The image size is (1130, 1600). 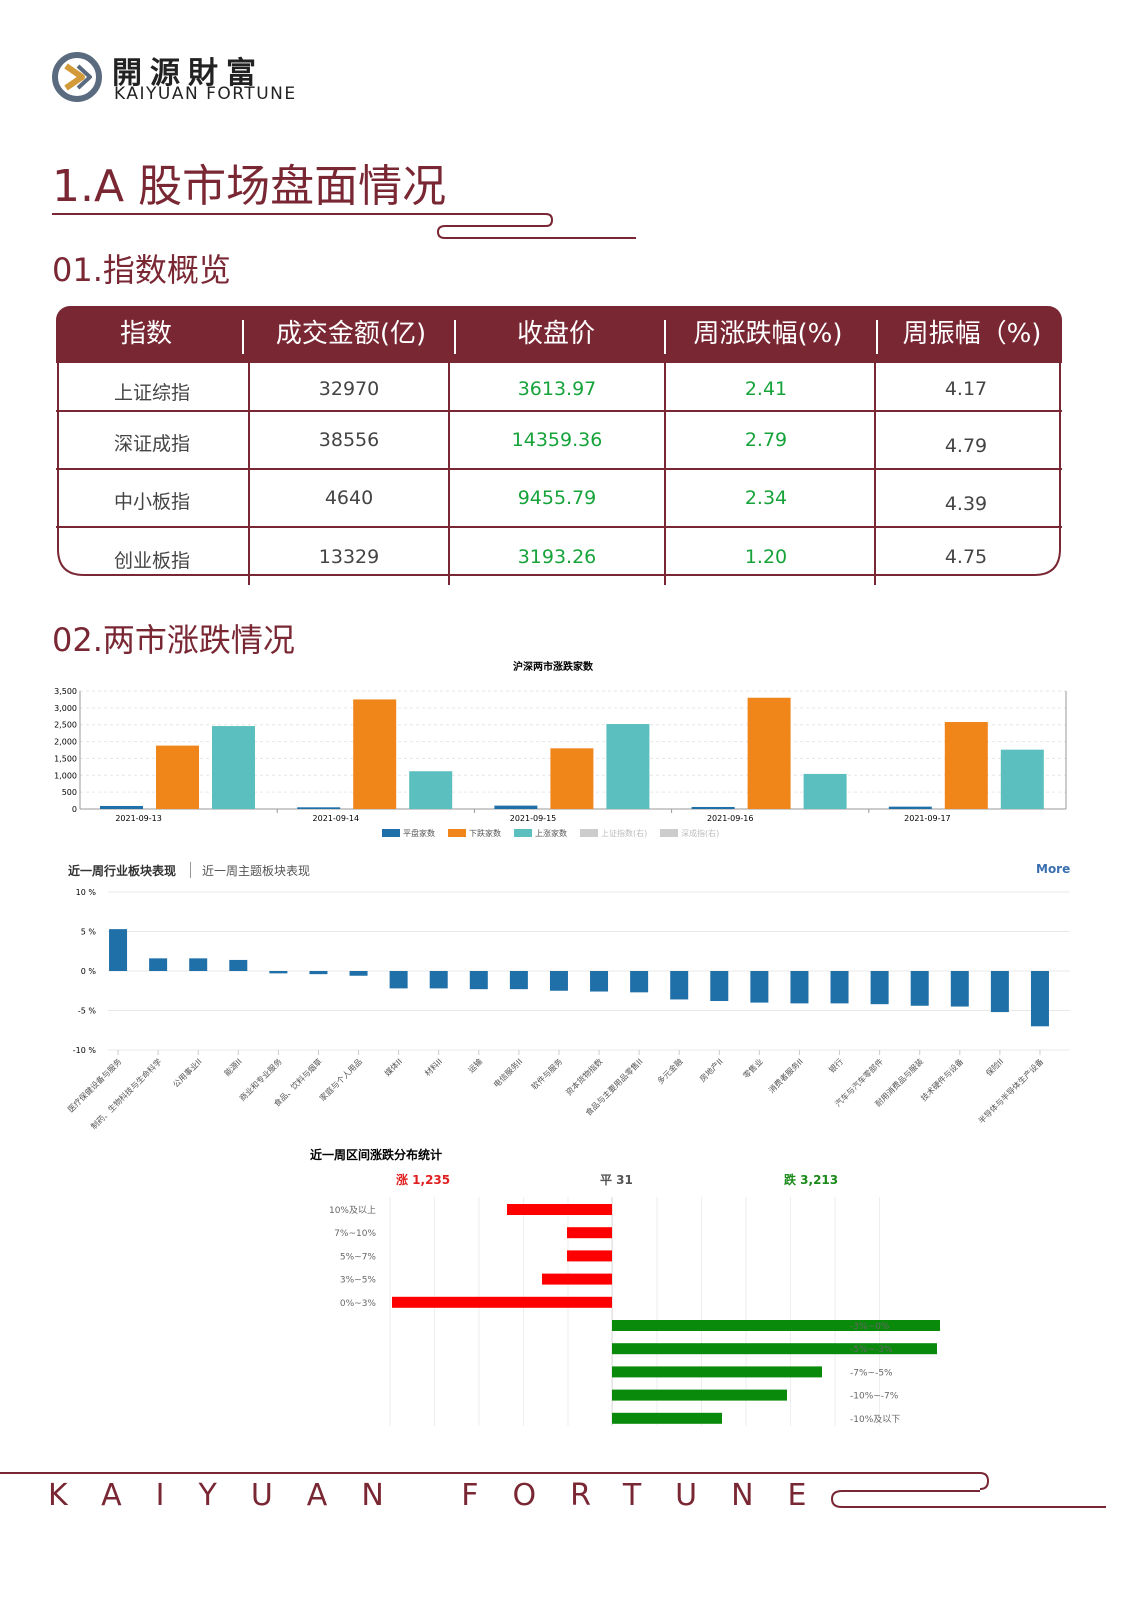 I want to click on table-cell-amplitude: 4.79, so click(x=966, y=446).